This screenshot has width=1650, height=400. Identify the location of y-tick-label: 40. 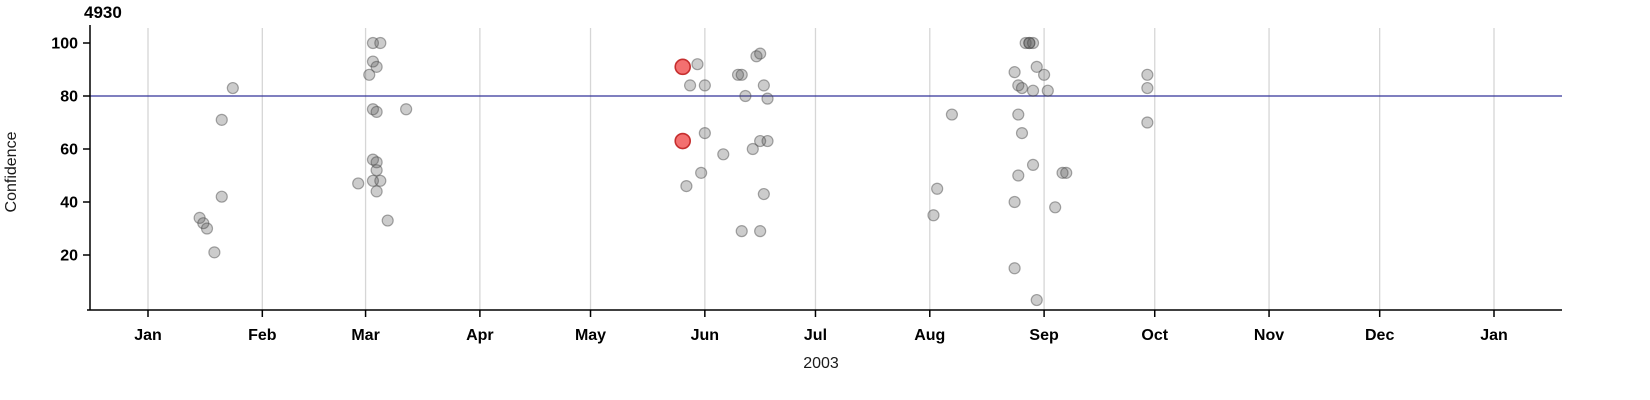
(69, 203).